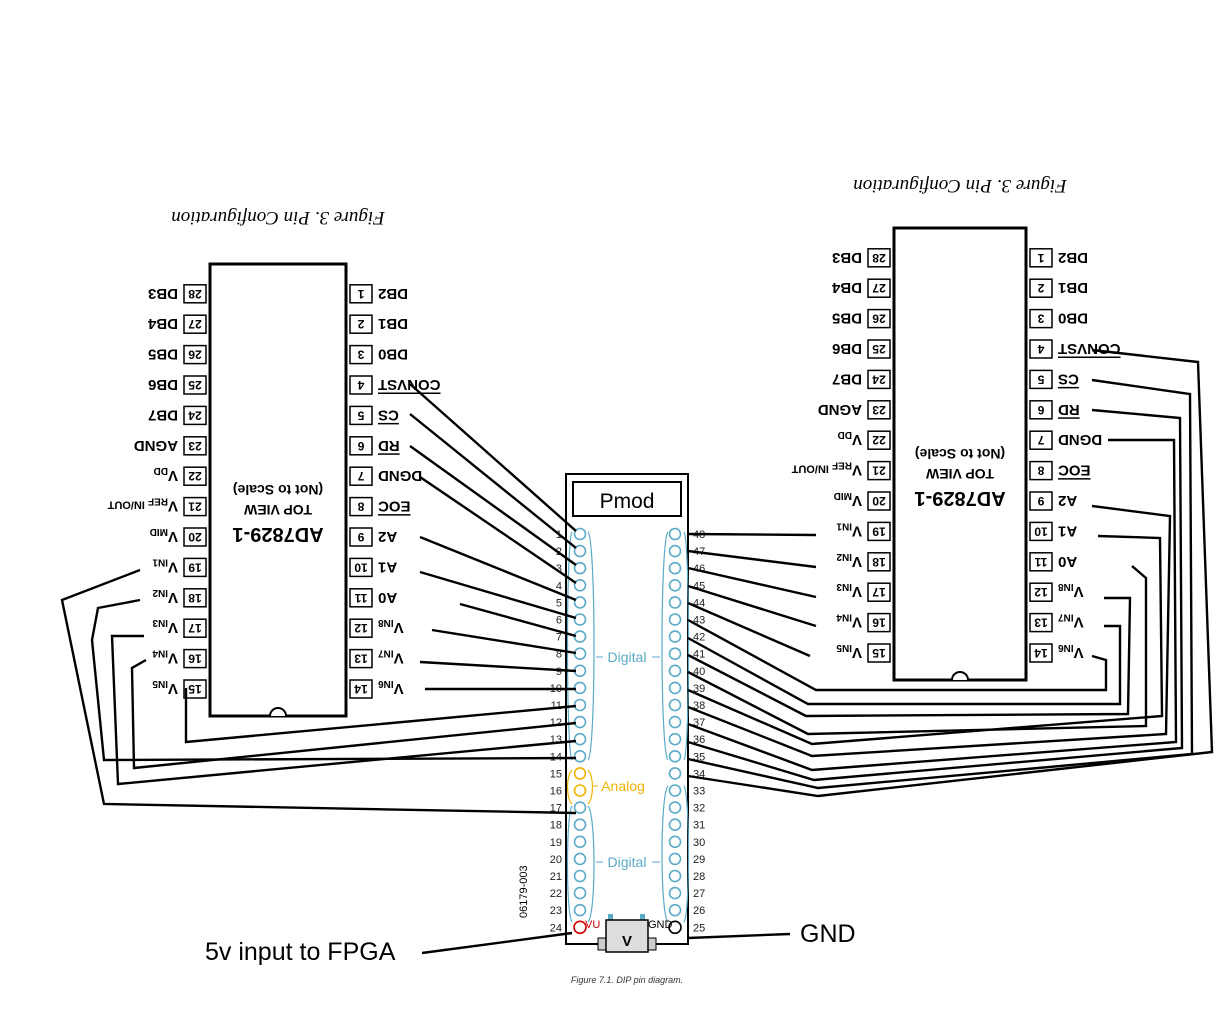 The image size is (1226, 1036). I want to click on wire-eoc-left, so click(498, 530).